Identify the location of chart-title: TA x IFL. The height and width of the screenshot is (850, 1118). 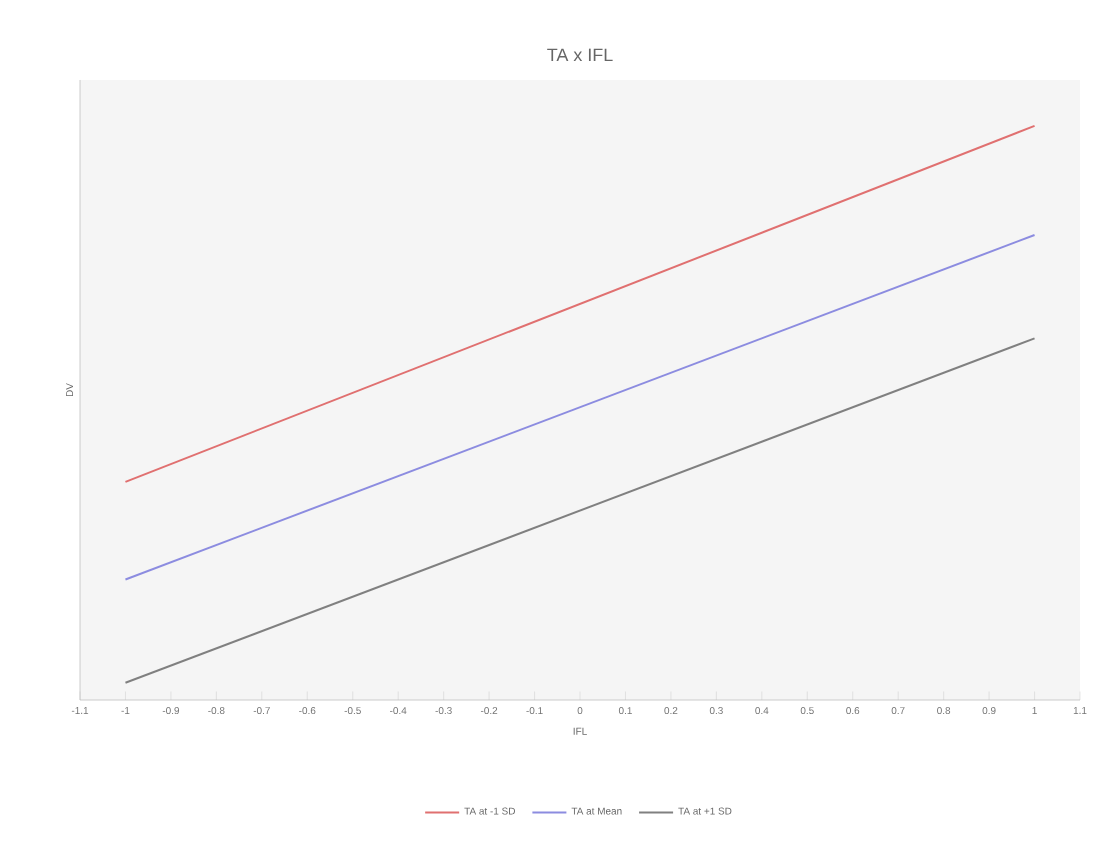
(580, 54).